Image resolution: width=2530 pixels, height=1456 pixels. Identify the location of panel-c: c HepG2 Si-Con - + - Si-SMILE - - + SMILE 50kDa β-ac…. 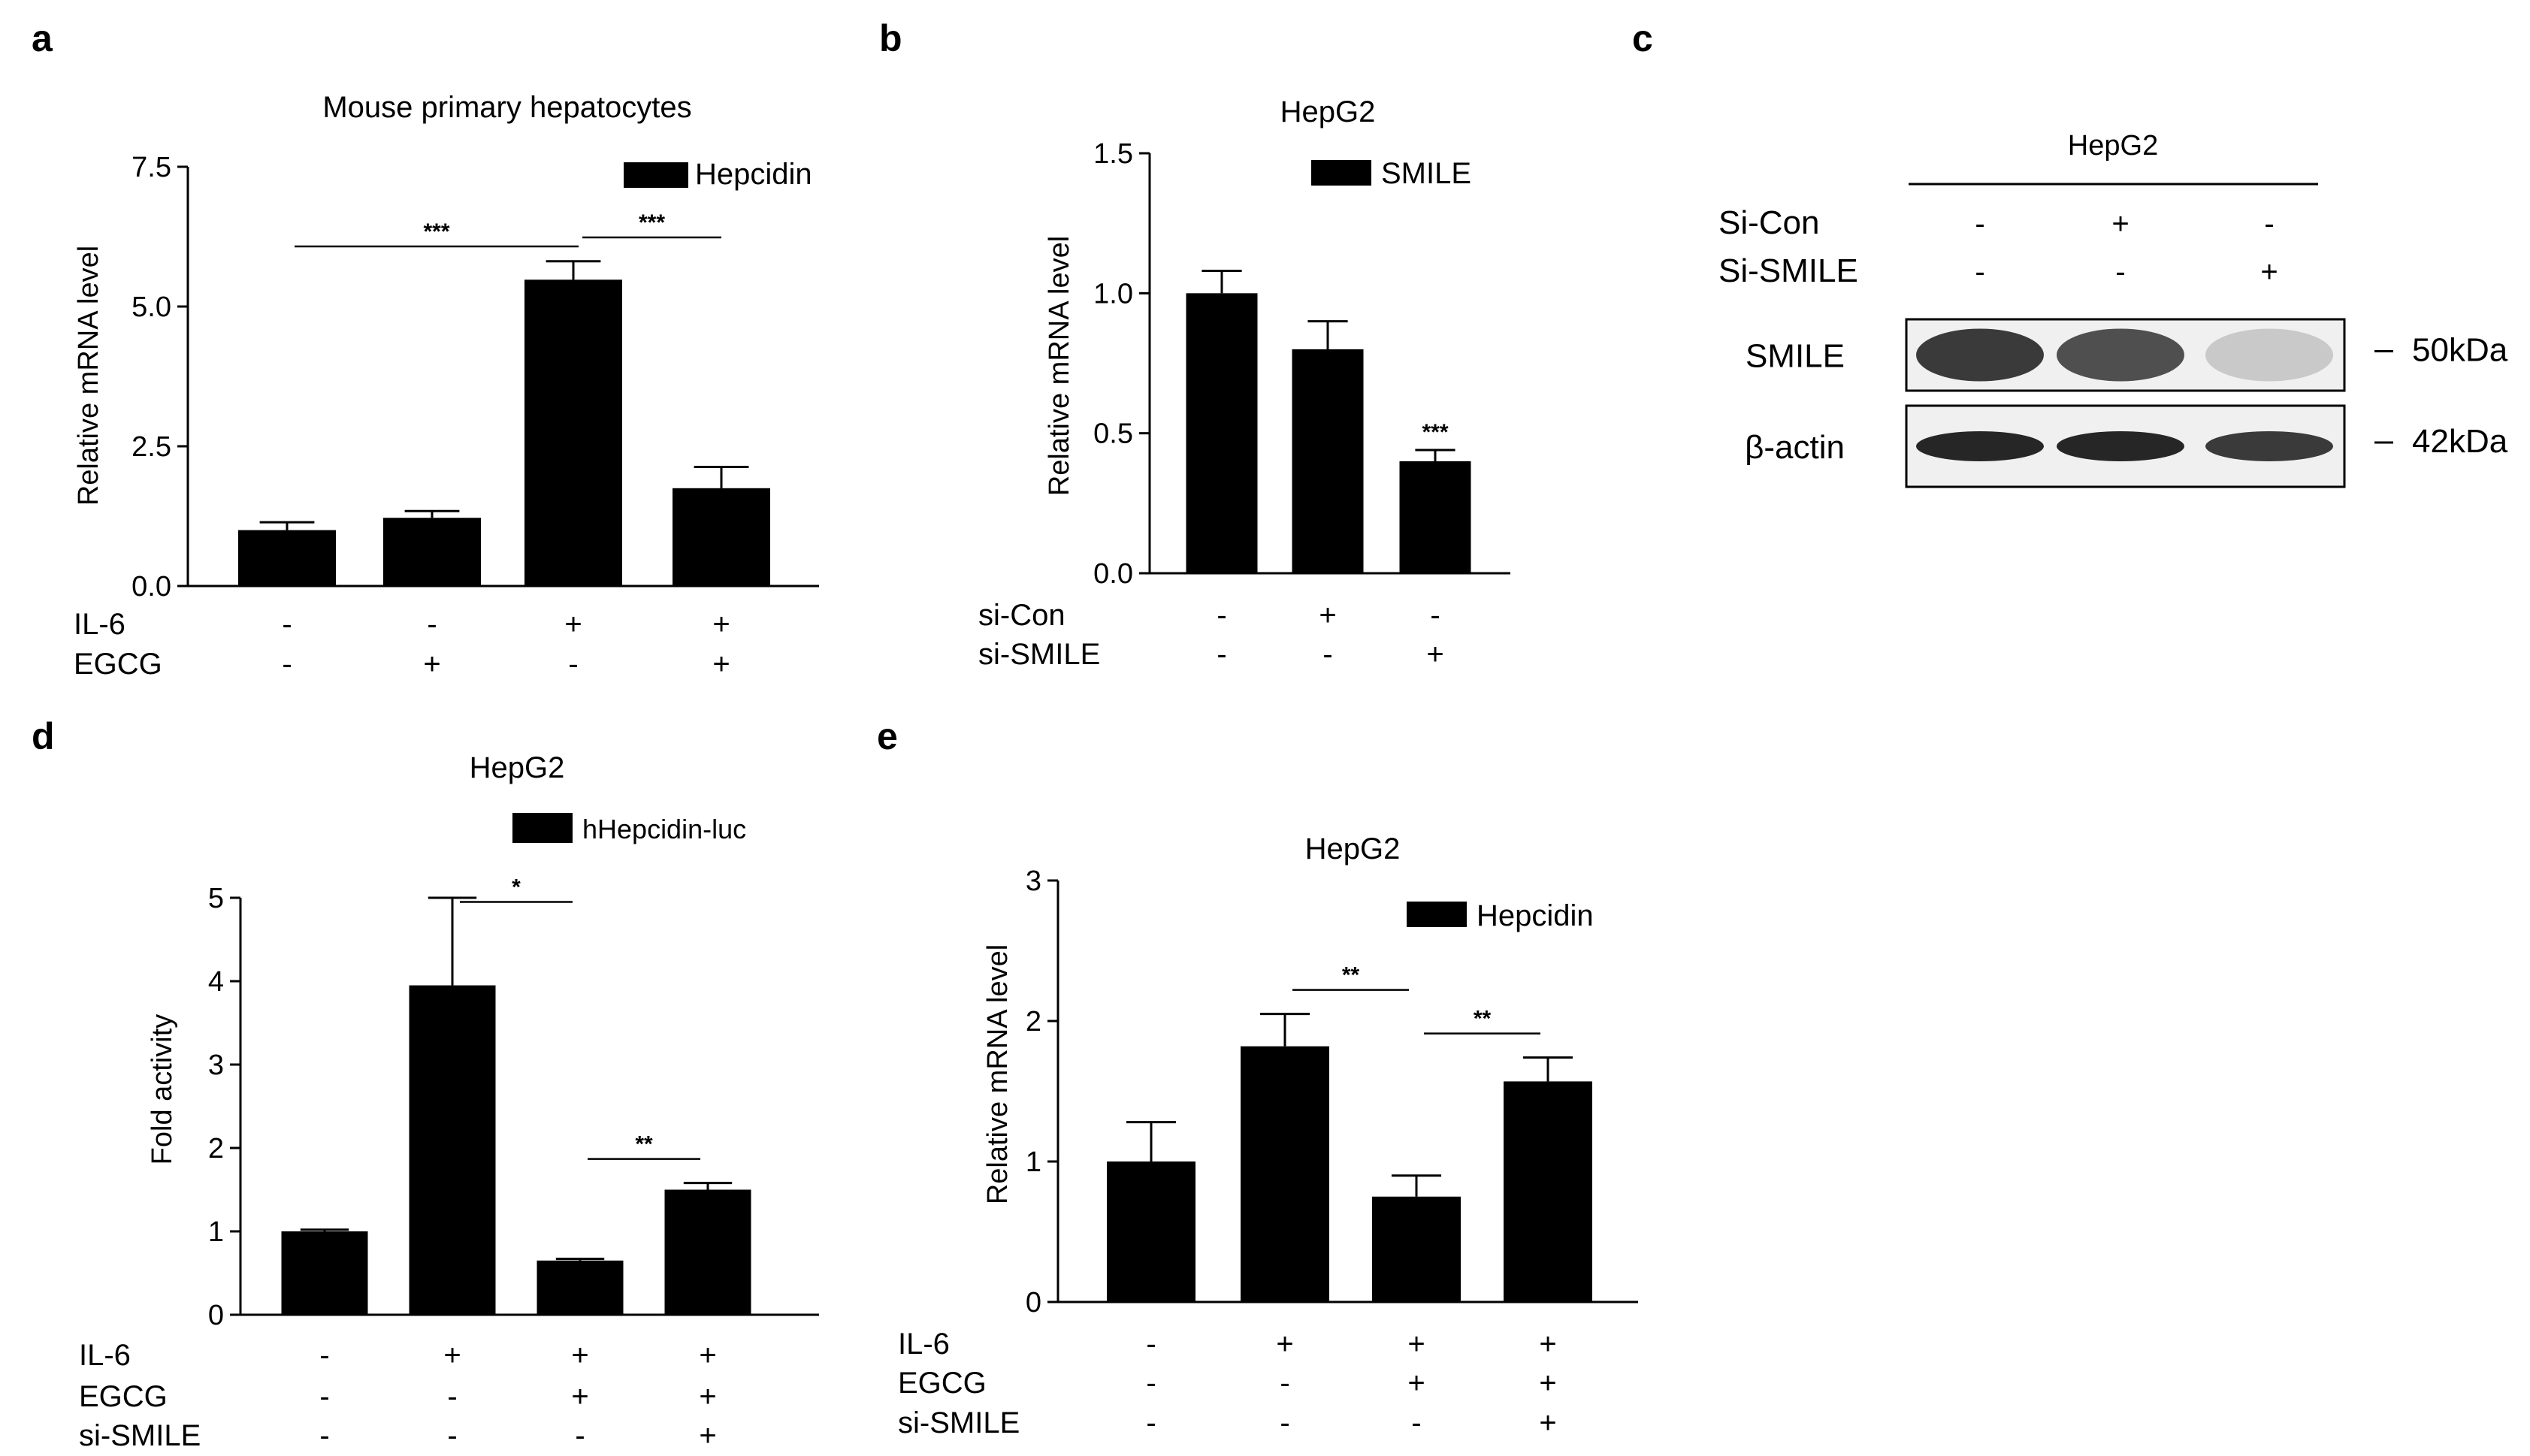
(2070, 252).